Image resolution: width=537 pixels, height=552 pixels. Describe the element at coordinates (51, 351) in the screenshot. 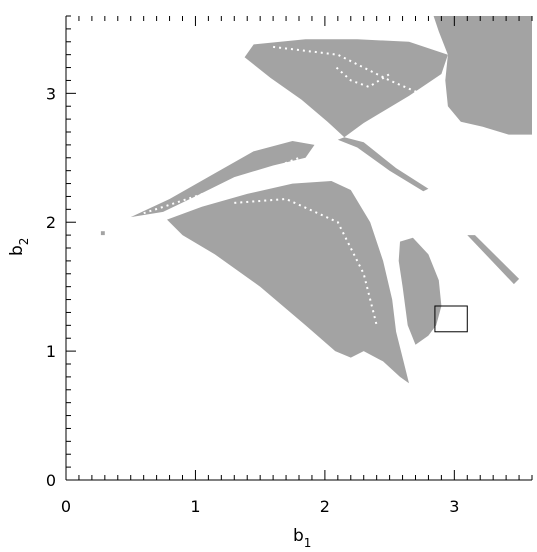

I see `y-tick-label: 1` at that location.